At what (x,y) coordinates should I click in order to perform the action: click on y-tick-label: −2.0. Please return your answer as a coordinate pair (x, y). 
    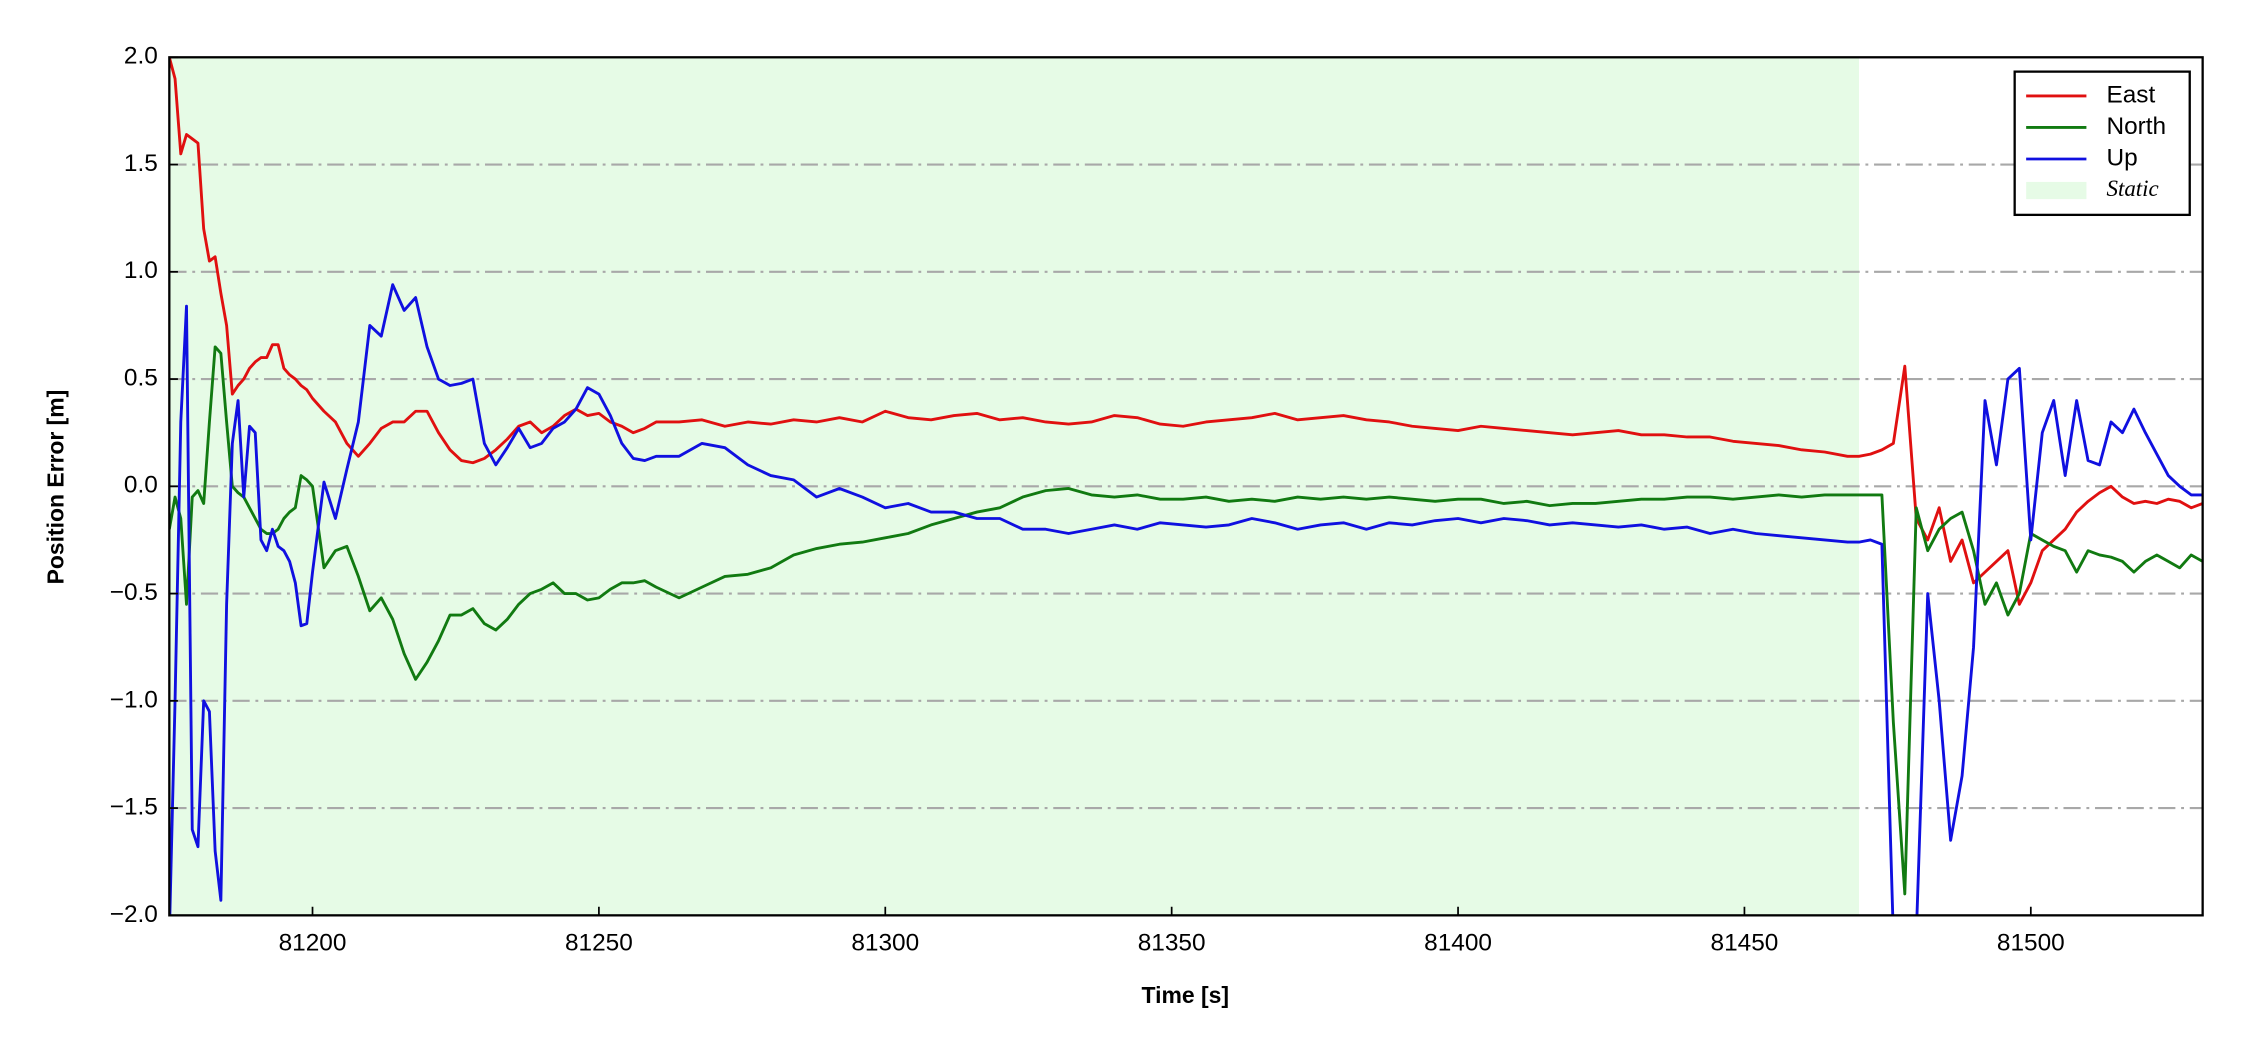
    Looking at the image, I should click on (134, 914).